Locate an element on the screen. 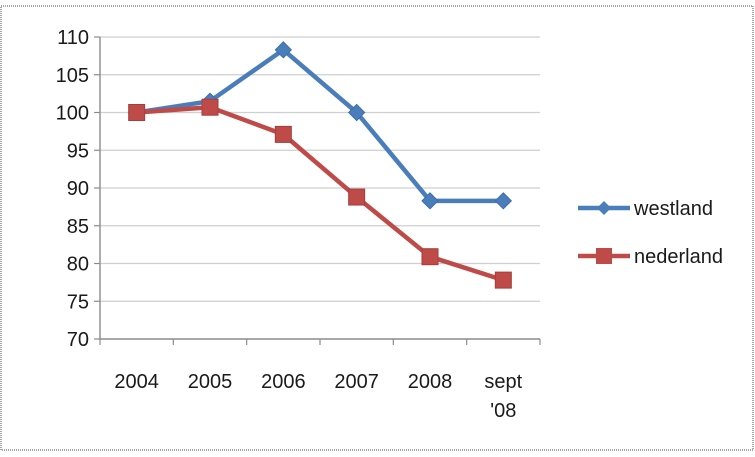  legend-marker-westland is located at coordinates (604, 208).